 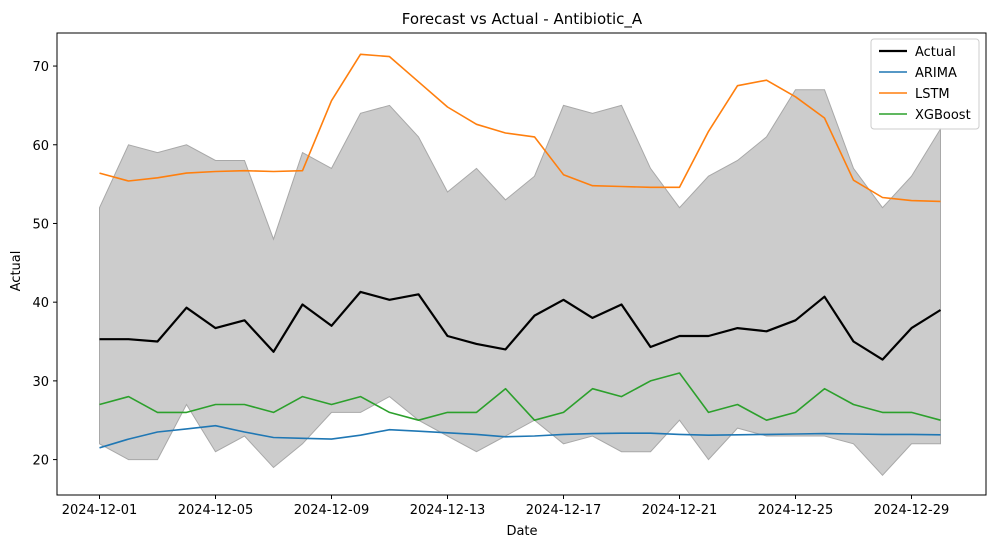 What do you see at coordinates (40, 146) in the screenshot?
I see `y-tick-label: 60` at bounding box center [40, 146].